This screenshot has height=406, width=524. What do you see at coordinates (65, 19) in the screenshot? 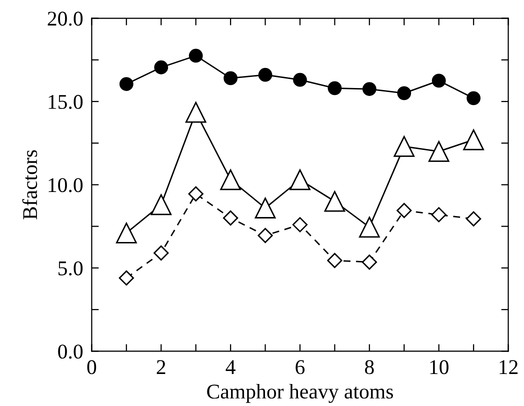
I see `y-tick-label: 20.0` at bounding box center [65, 19].